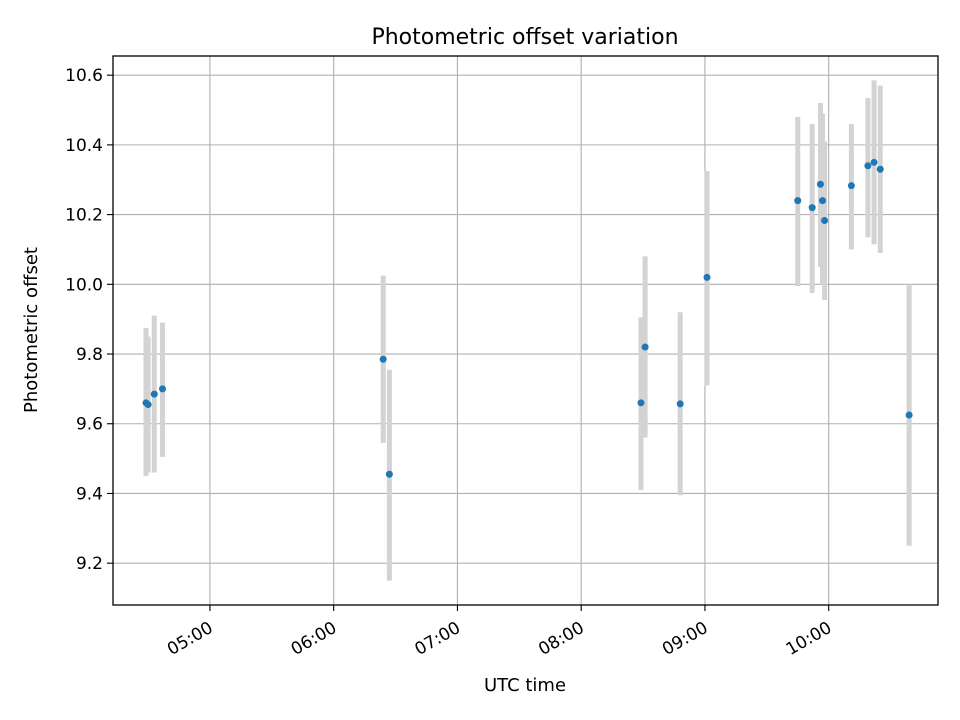  Describe the element at coordinates (89, 564) in the screenshot. I see `y-tick-label: 9.2` at that location.